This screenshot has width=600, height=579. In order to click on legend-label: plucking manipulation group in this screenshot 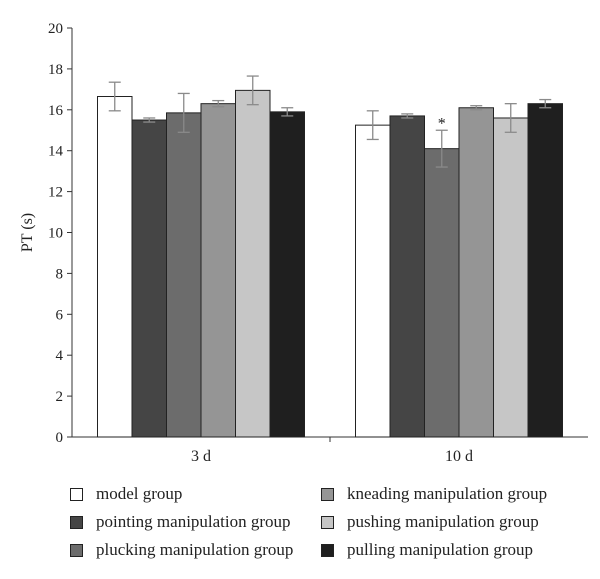, I will do `click(195, 549)`.